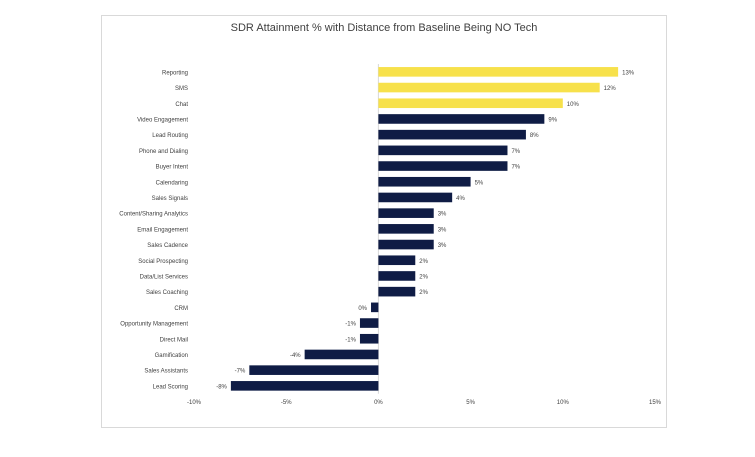  What do you see at coordinates (194, 403) in the screenshot?
I see `x-tick-label: -10%` at bounding box center [194, 403].